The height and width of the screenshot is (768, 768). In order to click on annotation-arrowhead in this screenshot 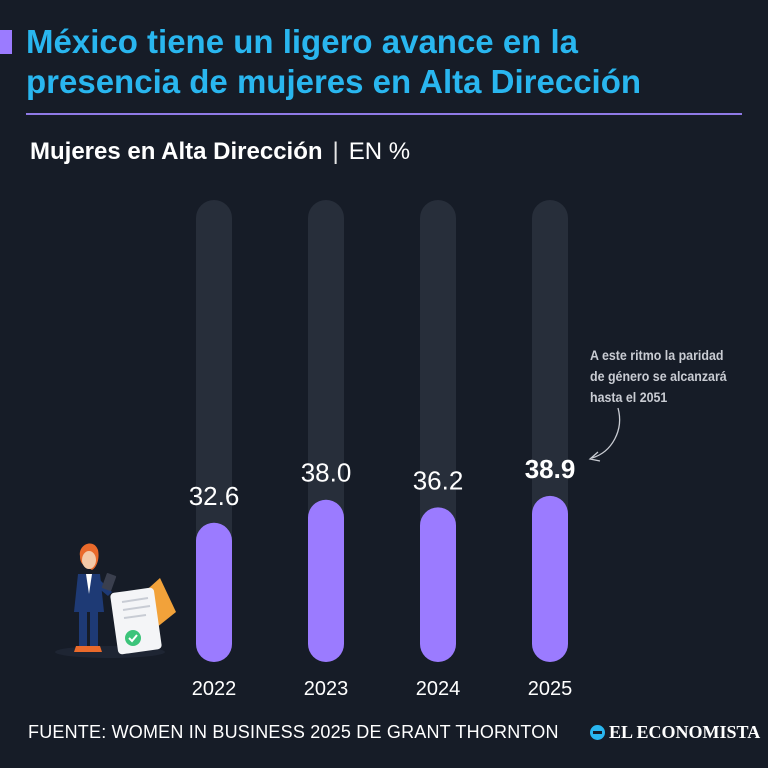, I will do `click(594, 456)`.